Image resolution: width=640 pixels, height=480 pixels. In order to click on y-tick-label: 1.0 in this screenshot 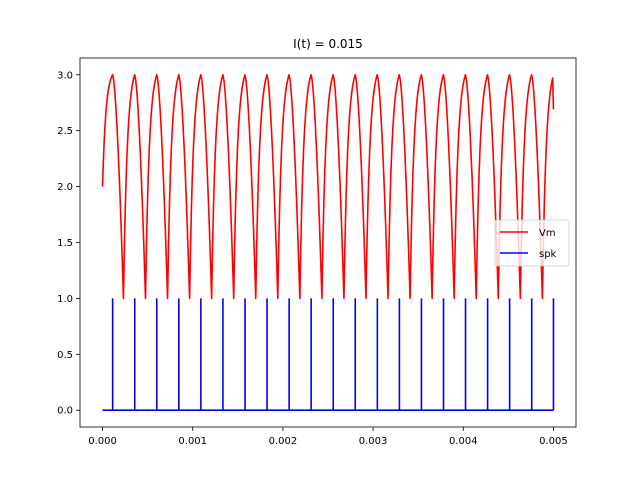, I will do `click(65, 299)`.